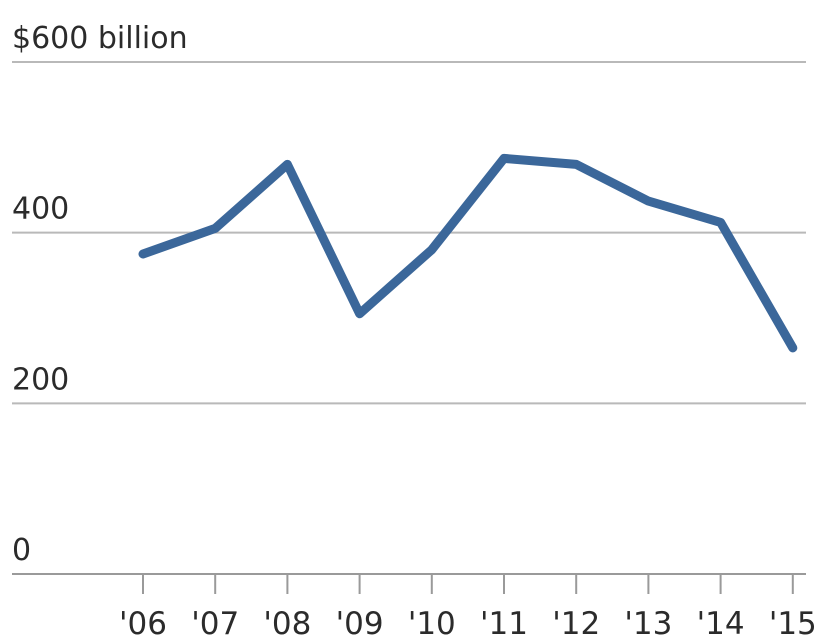 The height and width of the screenshot is (638, 817). What do you see at coordinates (504, 622) in the screenshot?
I see `x-tick-label-5: '11` at bounding box center [504, 622].